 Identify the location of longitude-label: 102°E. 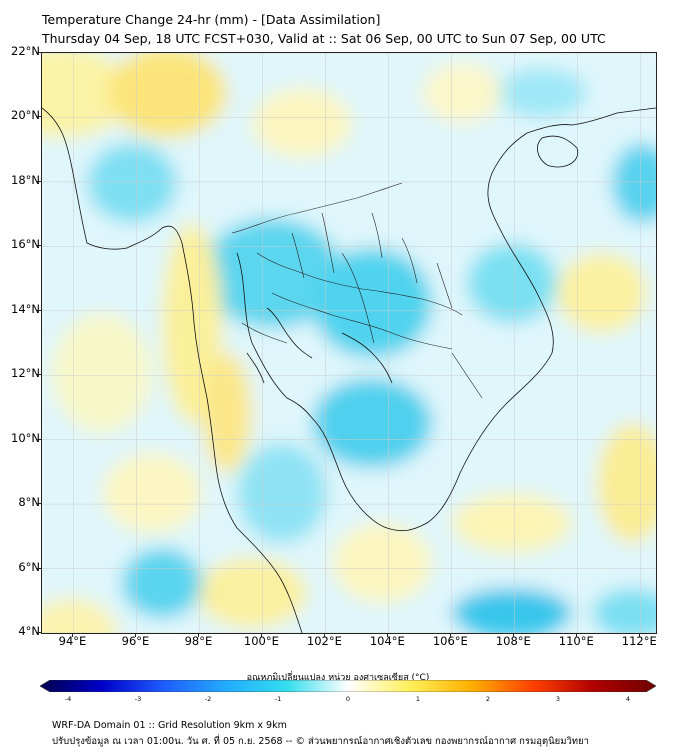
(324, 641).